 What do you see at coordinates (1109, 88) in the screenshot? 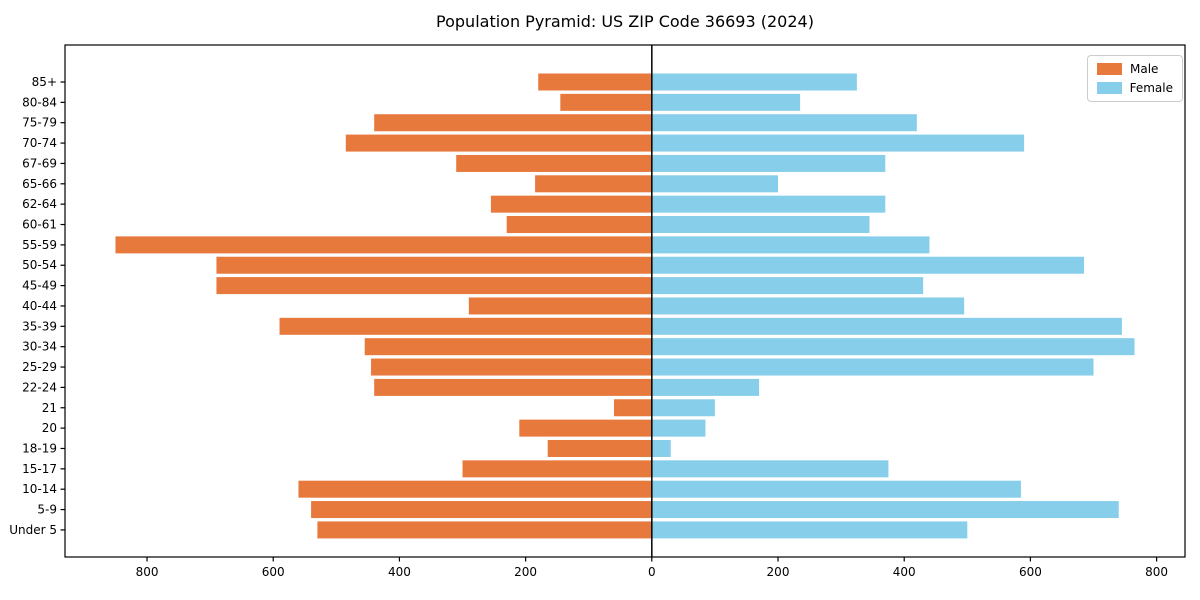
I see `female-legend-swatch` at bounding box center [1109, 88].